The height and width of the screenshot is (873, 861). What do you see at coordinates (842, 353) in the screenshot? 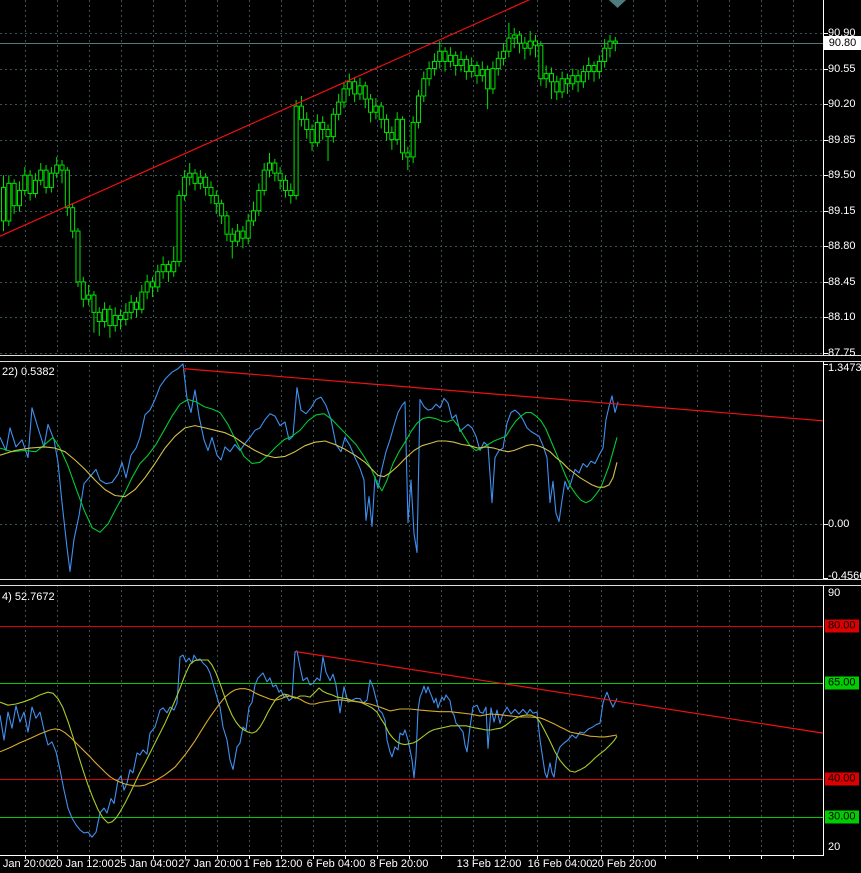
I see `price-tick-label: 87.75` at bounding box center [842, 353].